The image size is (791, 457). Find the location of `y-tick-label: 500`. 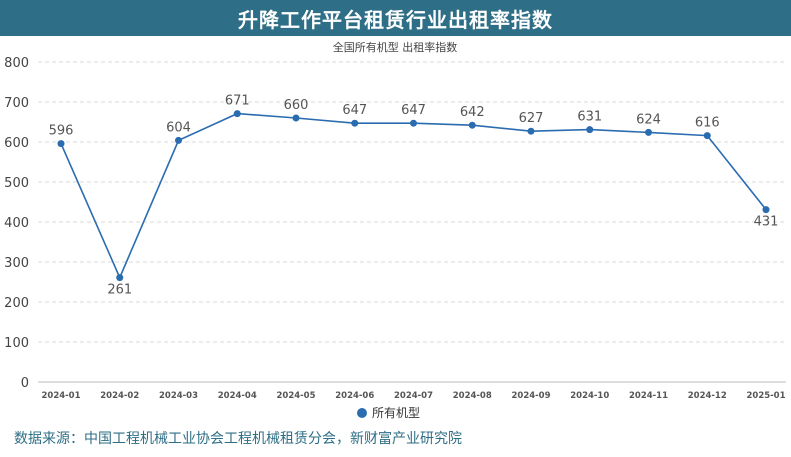

y-tick-label: 500 is located at coordinates (16, 183).